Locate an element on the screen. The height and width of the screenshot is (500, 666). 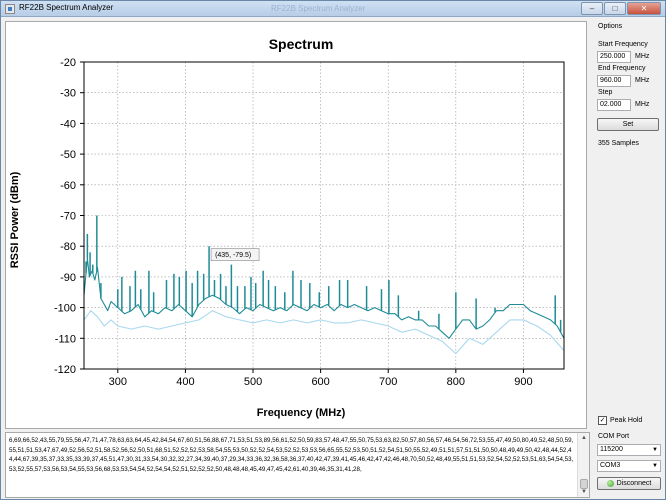
x-tick-label: 400 is located at coordinates (185, 382).